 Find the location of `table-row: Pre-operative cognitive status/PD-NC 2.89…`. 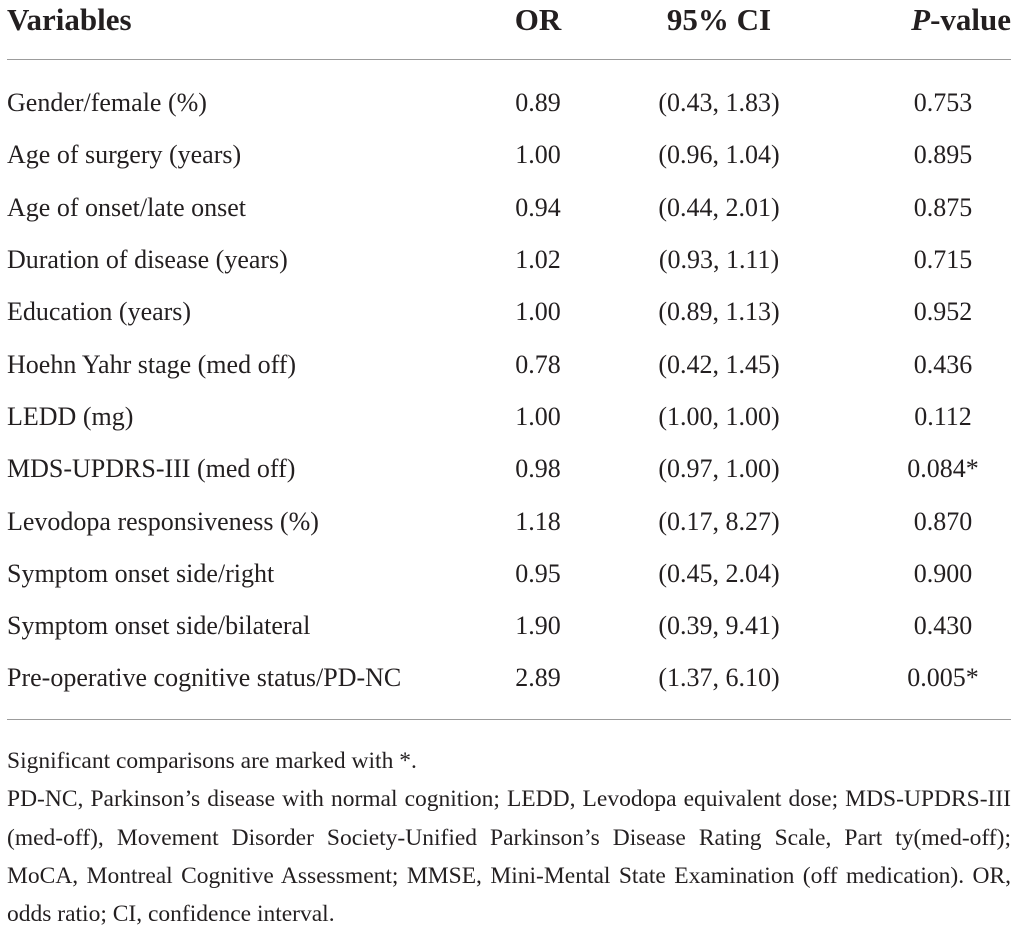

table-row: Pre-operative cognitive status/PD-NC 2.89… is located at coordinates (509, 678).